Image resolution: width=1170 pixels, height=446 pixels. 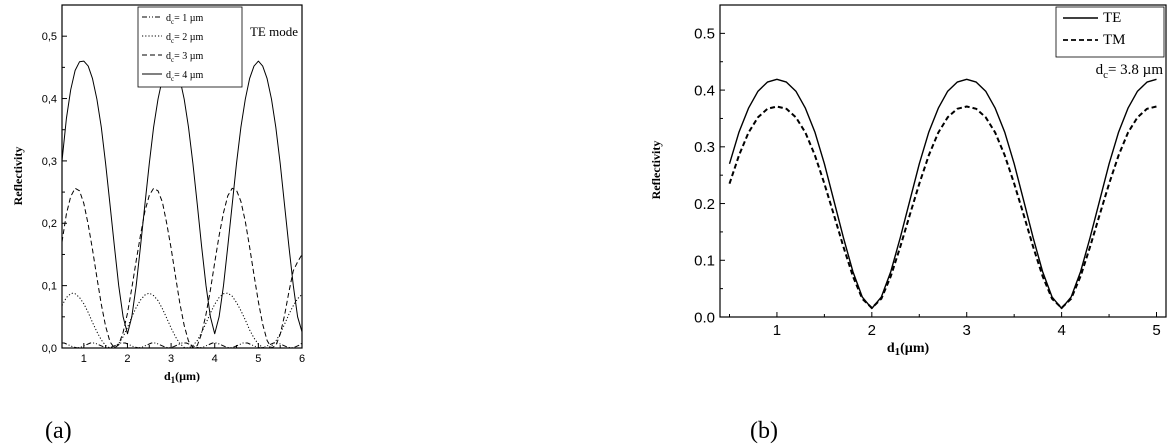 I want to click on y-tick-label-a: 0,0, so click(x=49, y=349).